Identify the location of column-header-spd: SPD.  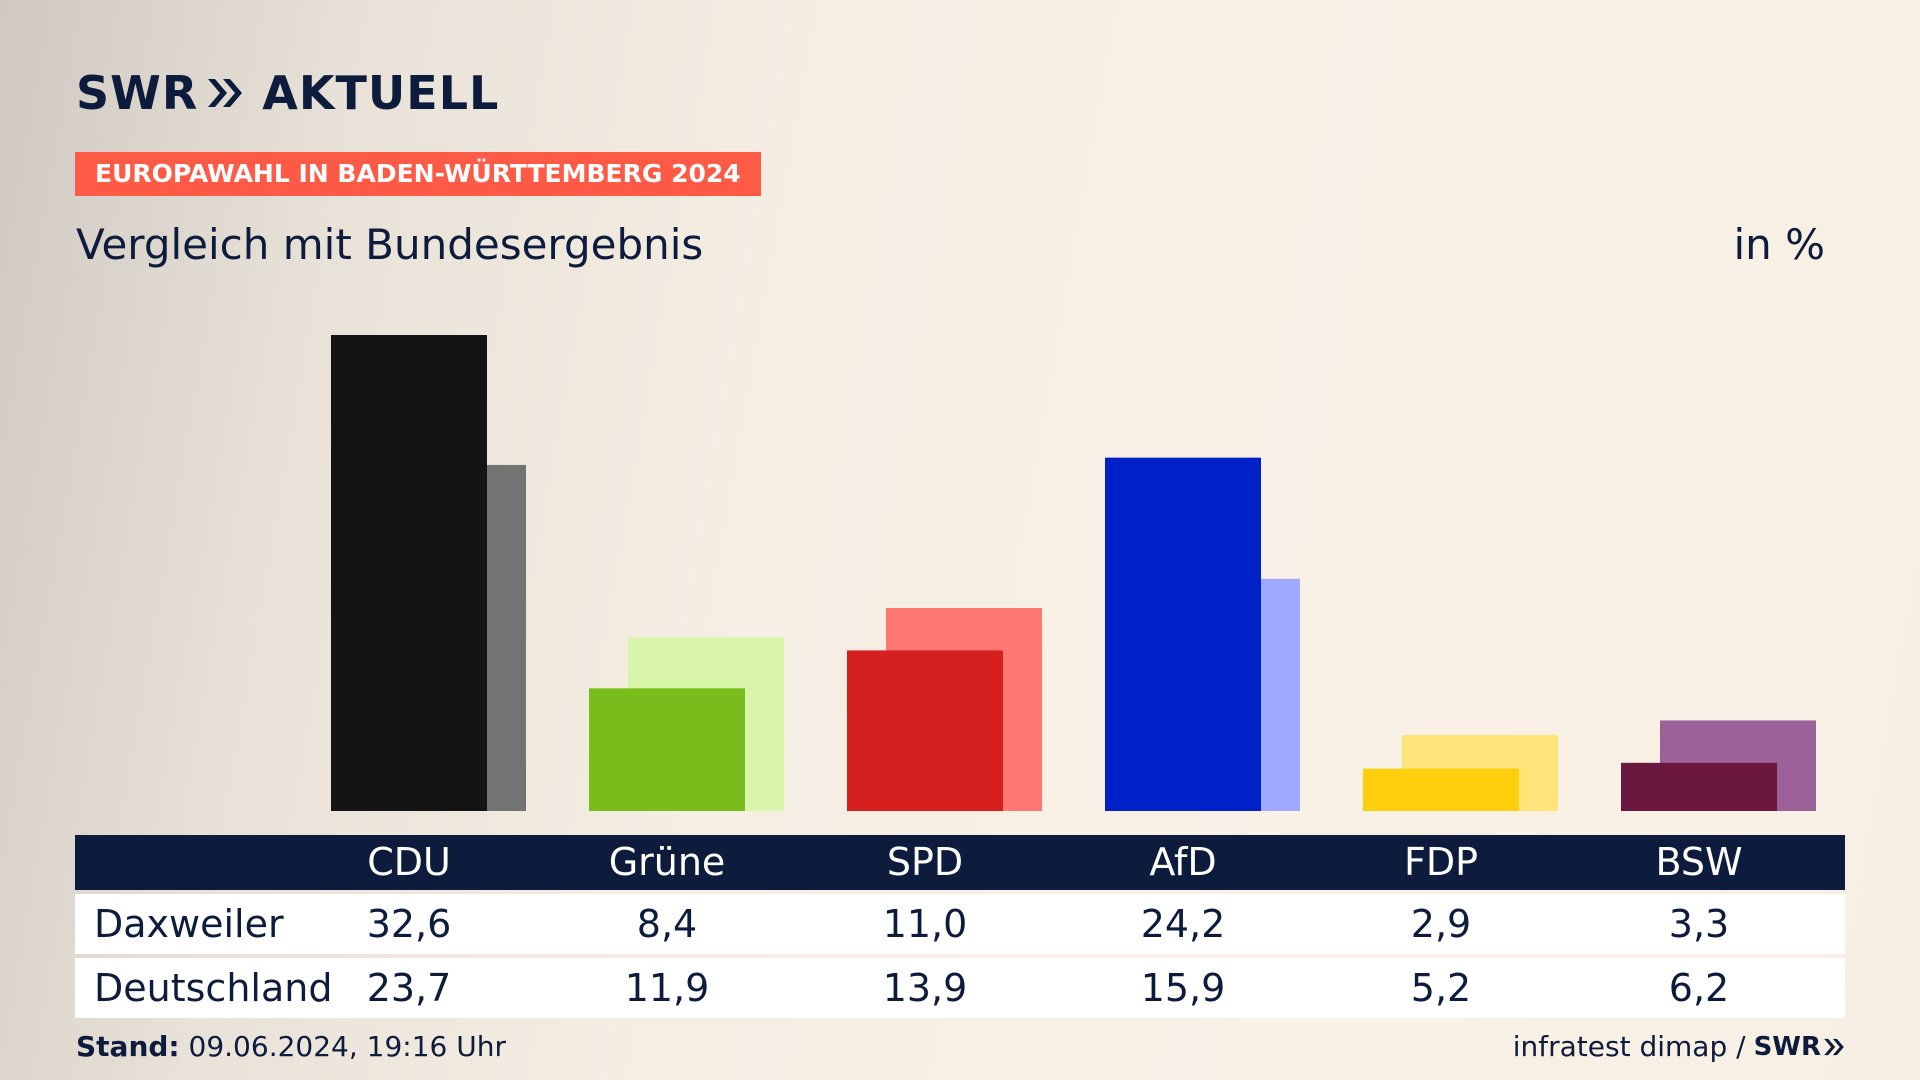
(925, 862).